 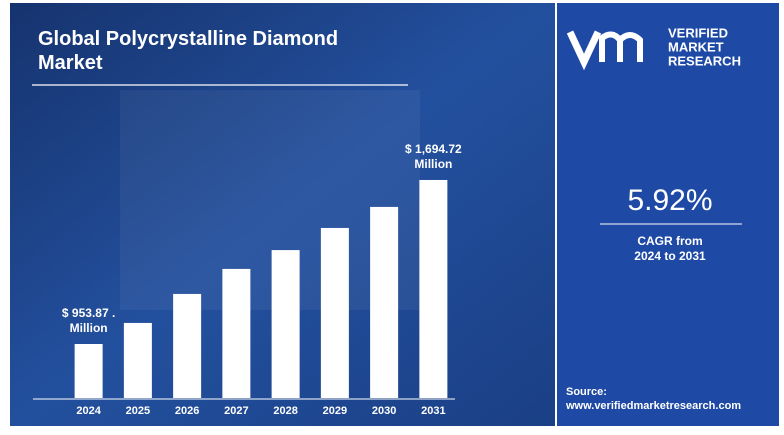 What do you see at coordinates (653, 406) in the screenshot?
I see `source-url: www.verifiedmarketresearch.com` at bounding box center [653, 406].